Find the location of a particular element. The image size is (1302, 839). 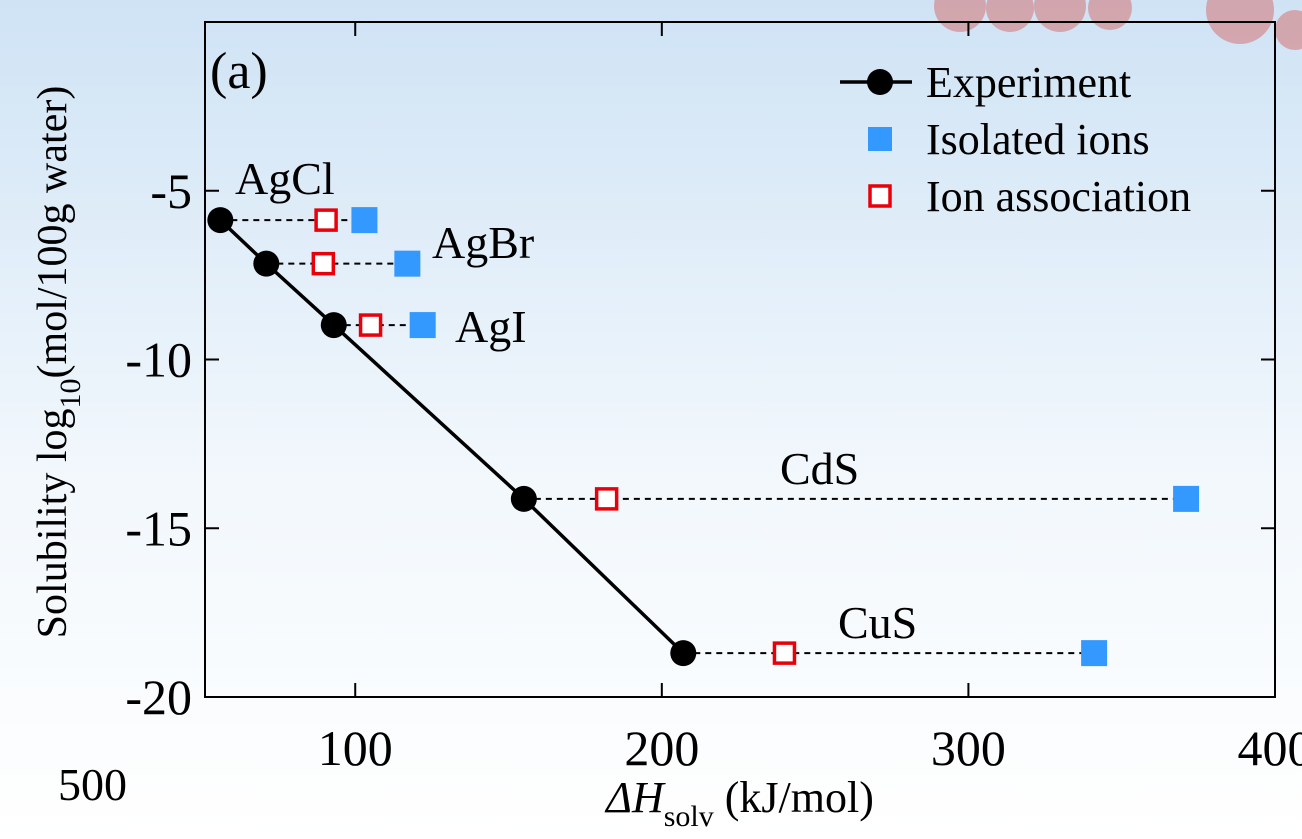

x-label-sub: solv is located at coordinates (689, 816).